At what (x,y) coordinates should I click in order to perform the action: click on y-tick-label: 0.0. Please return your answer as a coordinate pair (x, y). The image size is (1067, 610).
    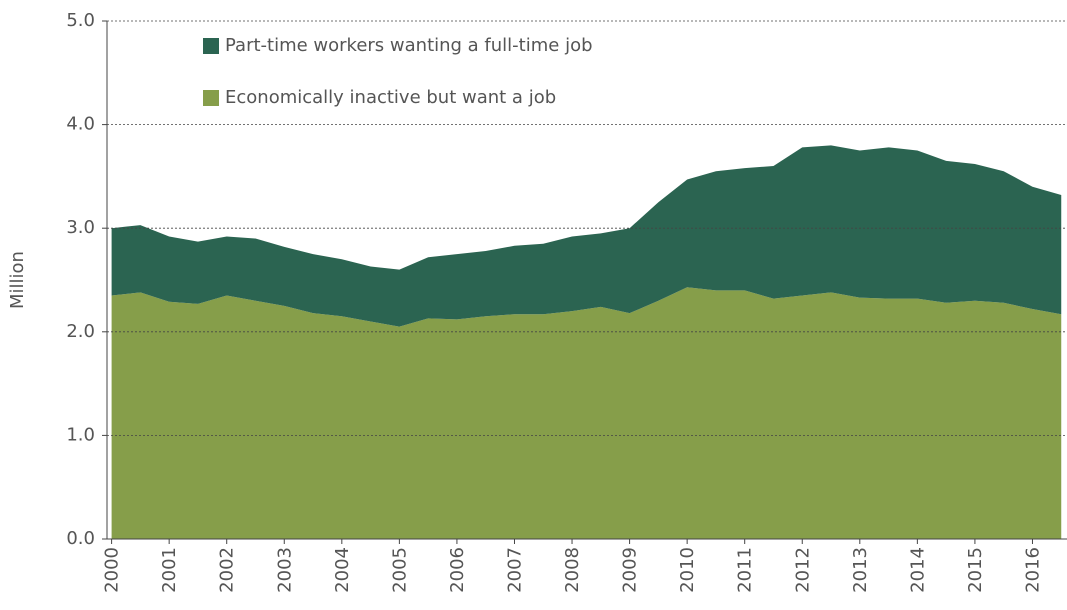
    Looking at the image, I should click on (80, 538).